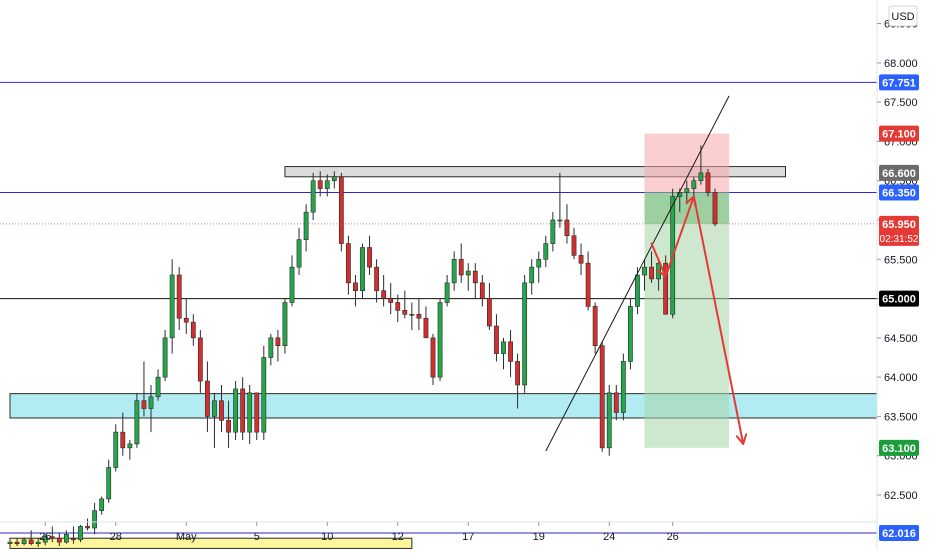 Image resolution: width=932 pixels, height=555 pixels. What do you see at coordinates (899, 192) in the screenshot?
I see `price-badge: 66.350` at bounding box center [899, 192].